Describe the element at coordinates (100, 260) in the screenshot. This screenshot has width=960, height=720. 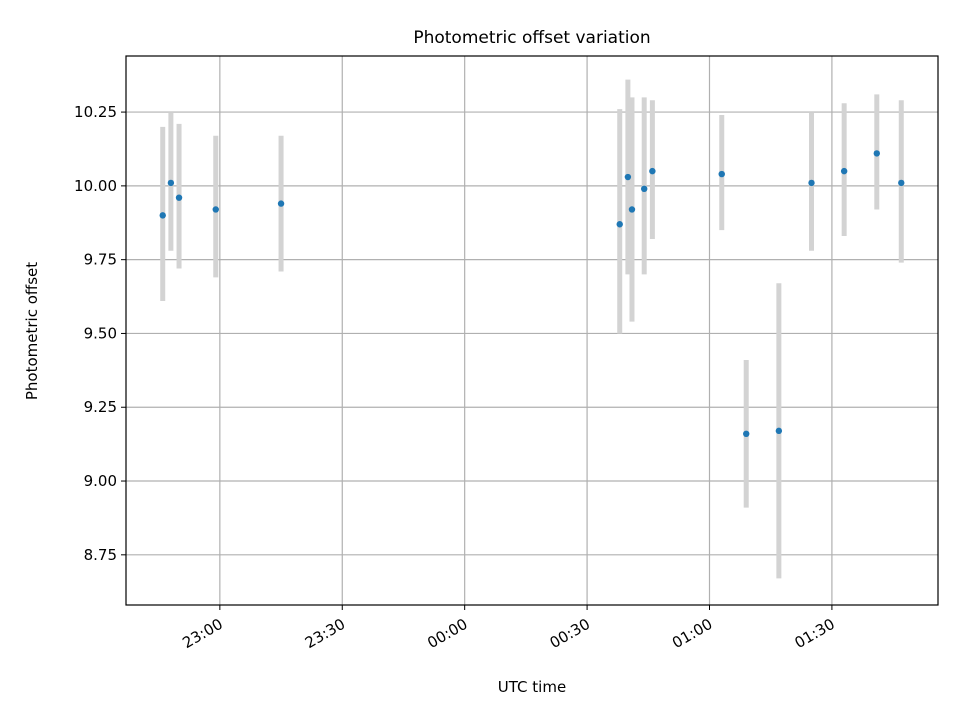
I see `y-tick-label: 9.75` at that location.